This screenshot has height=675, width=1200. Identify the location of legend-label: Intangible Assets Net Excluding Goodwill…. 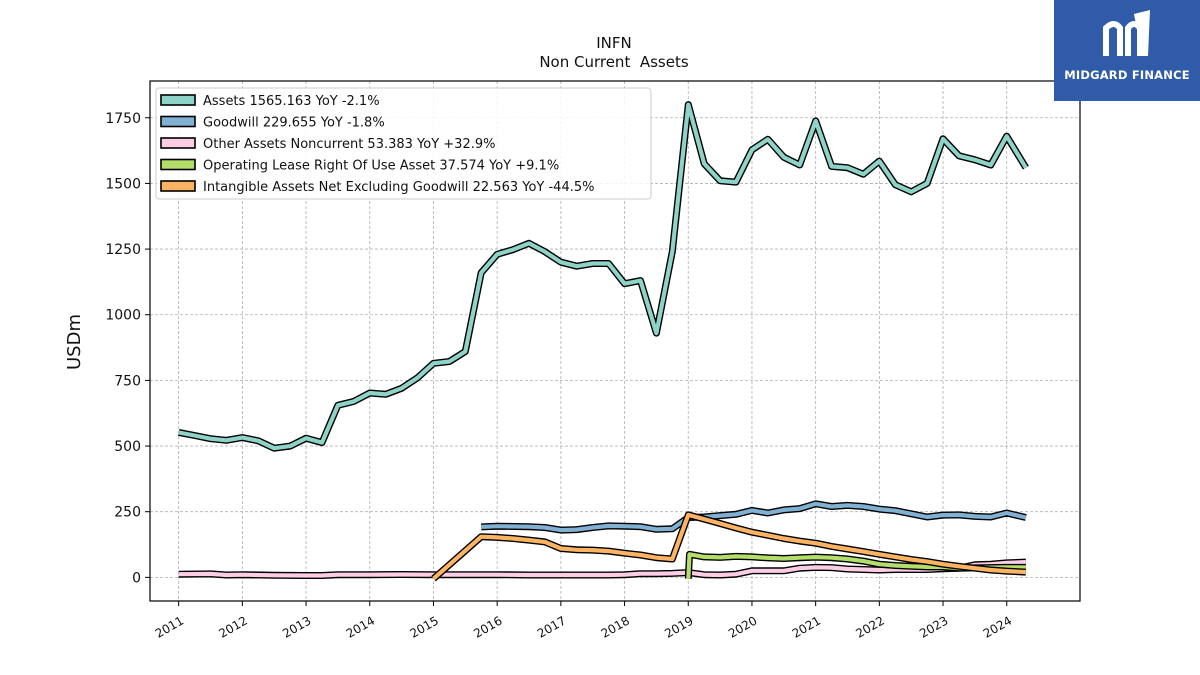
(398, 187).